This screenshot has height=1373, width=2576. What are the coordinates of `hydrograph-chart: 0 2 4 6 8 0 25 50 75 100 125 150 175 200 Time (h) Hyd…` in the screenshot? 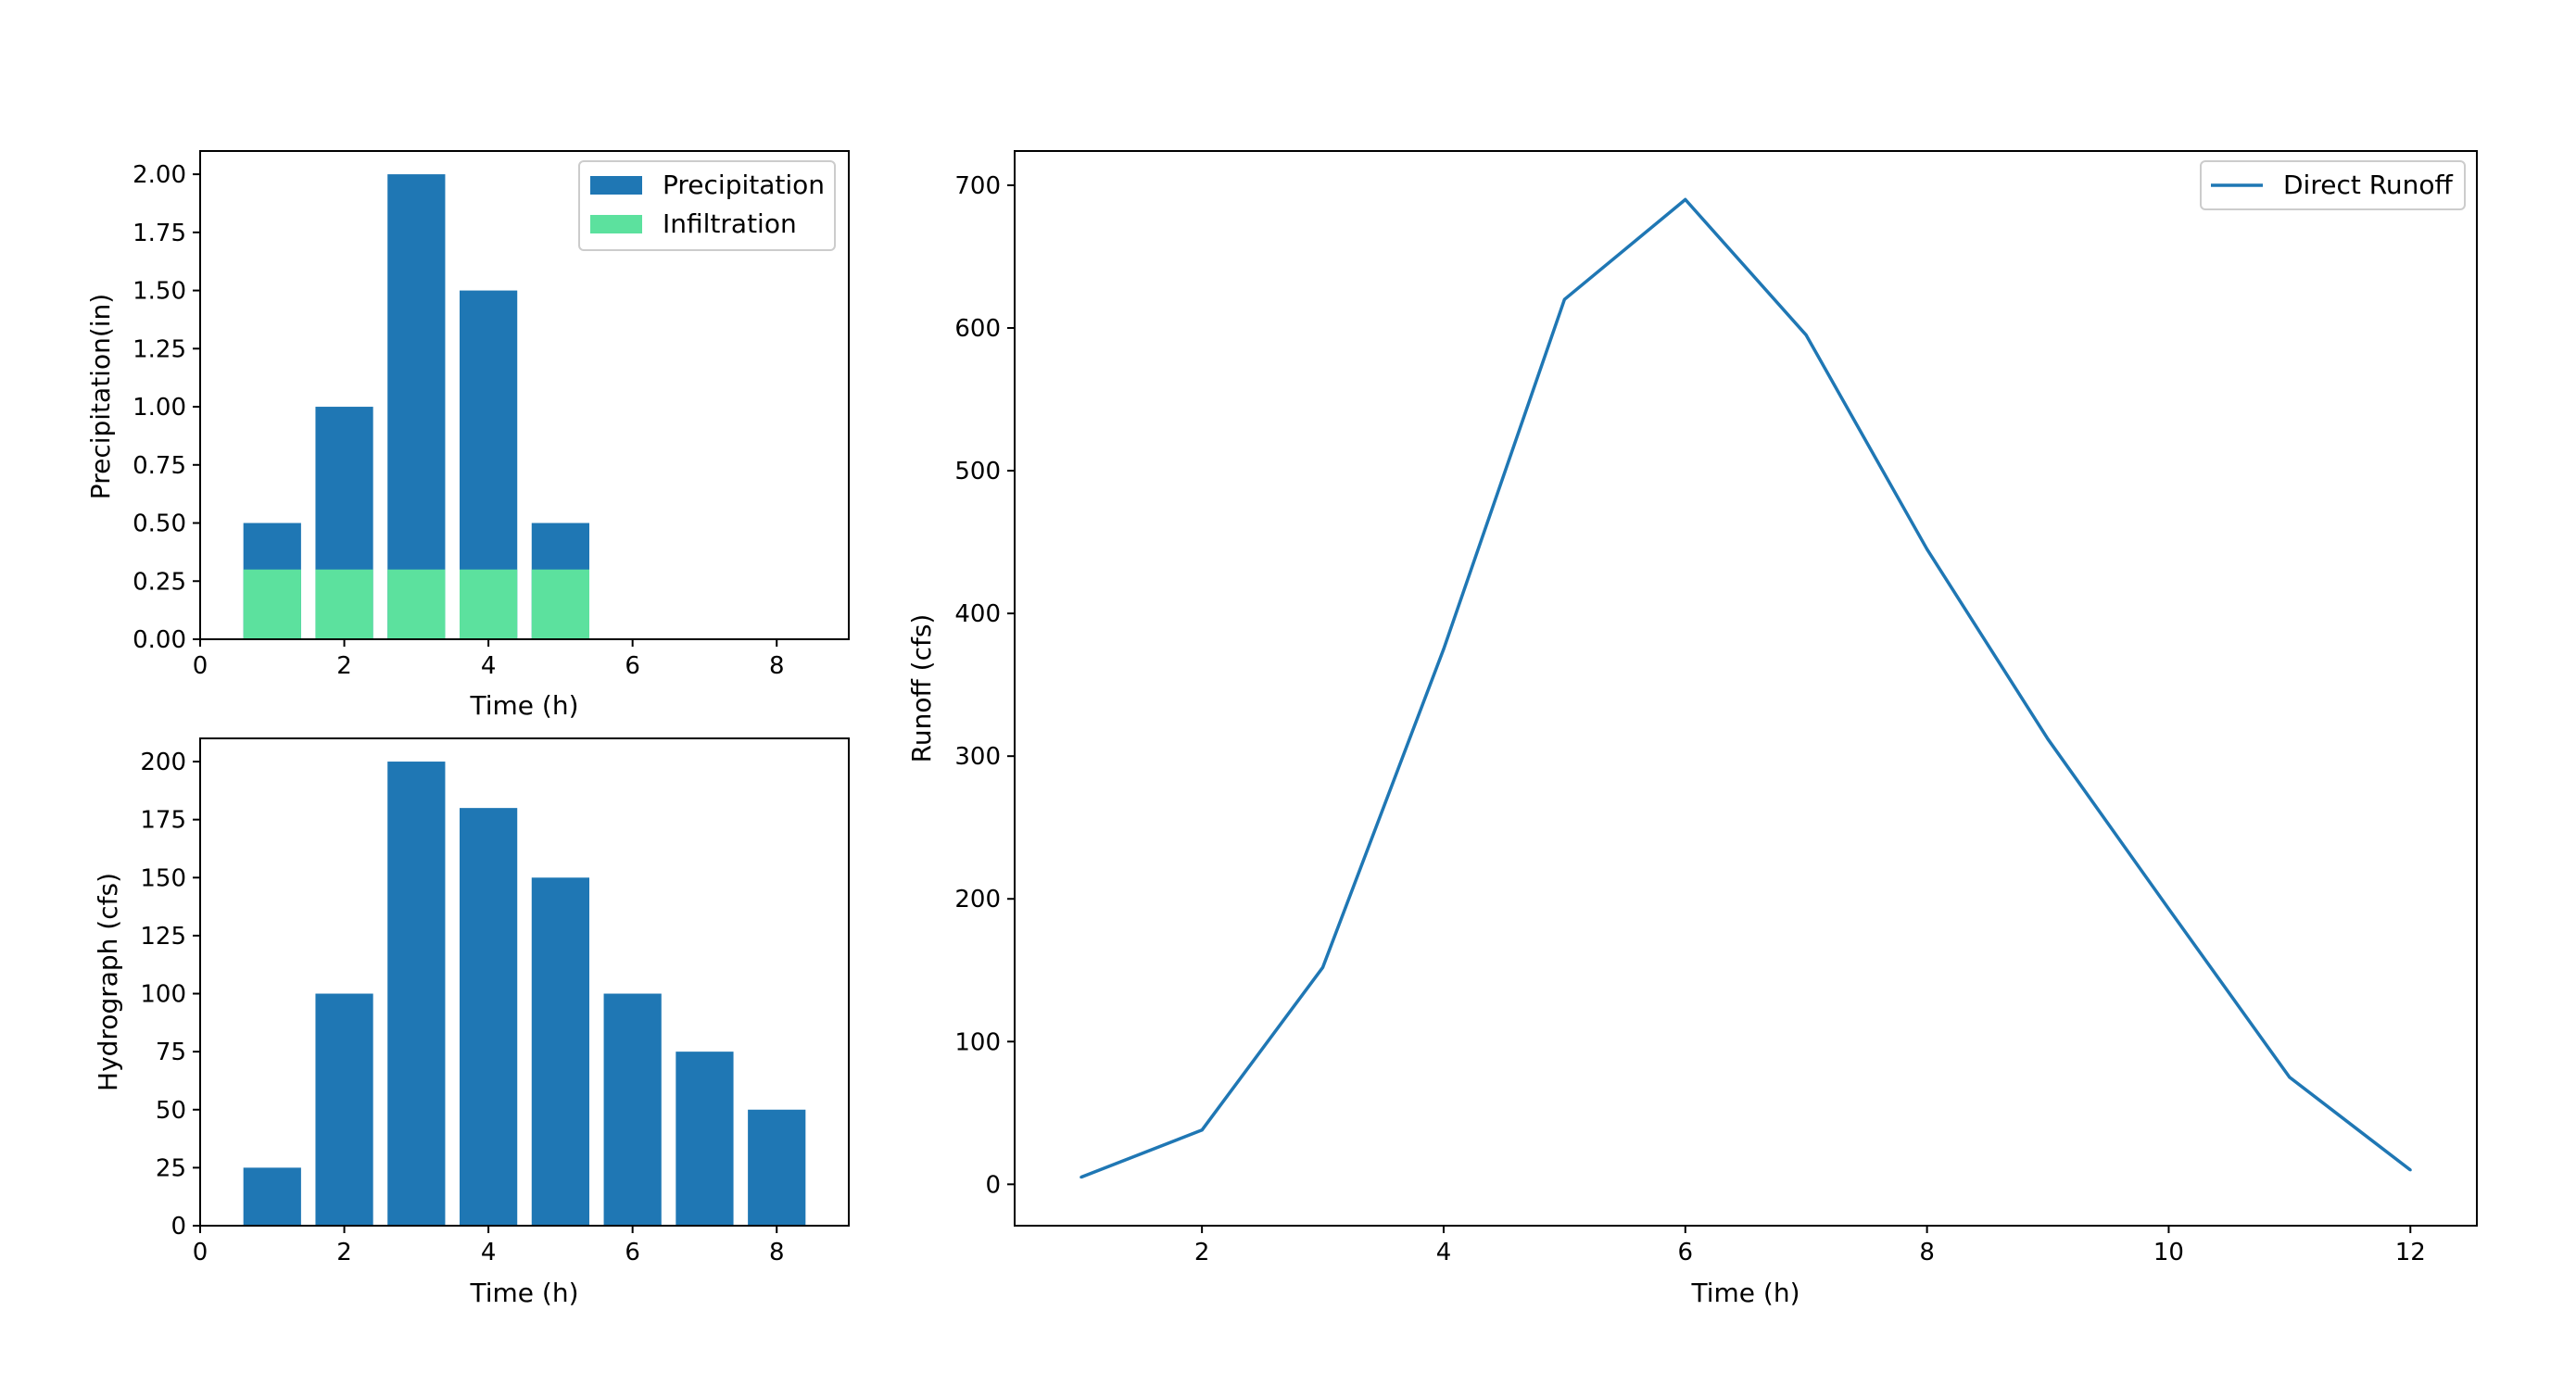 It's located at (471, 1022).